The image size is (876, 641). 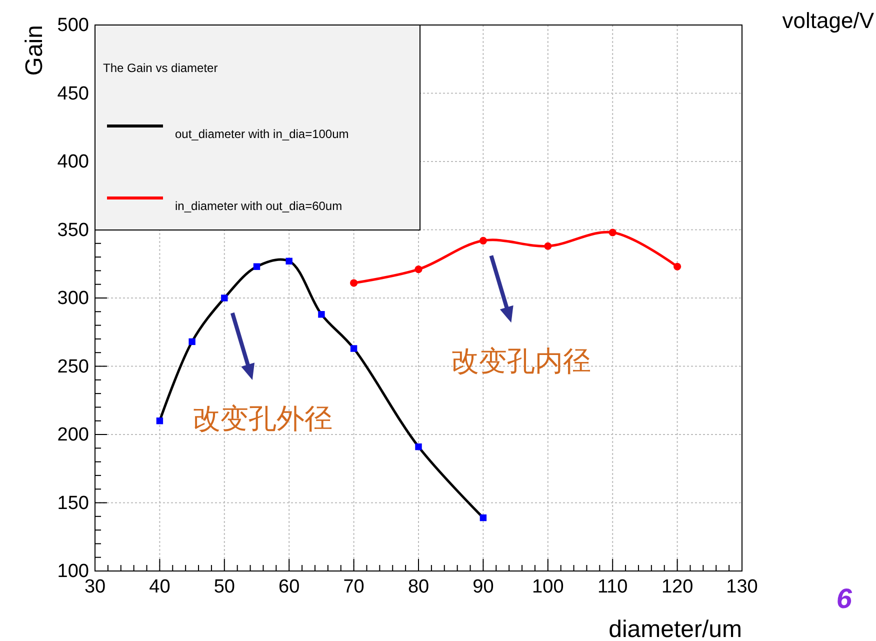 I want to click on x-tick-label: 110, so click(x=612, y=587).